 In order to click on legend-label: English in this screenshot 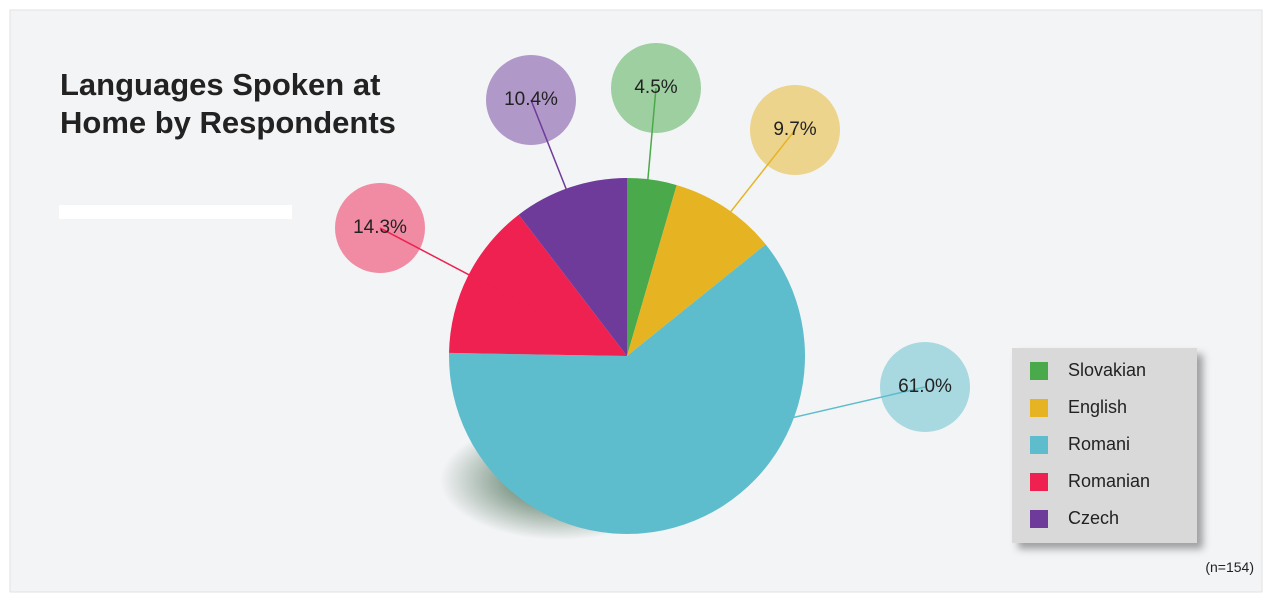, I will do `click(1097, 407)`.